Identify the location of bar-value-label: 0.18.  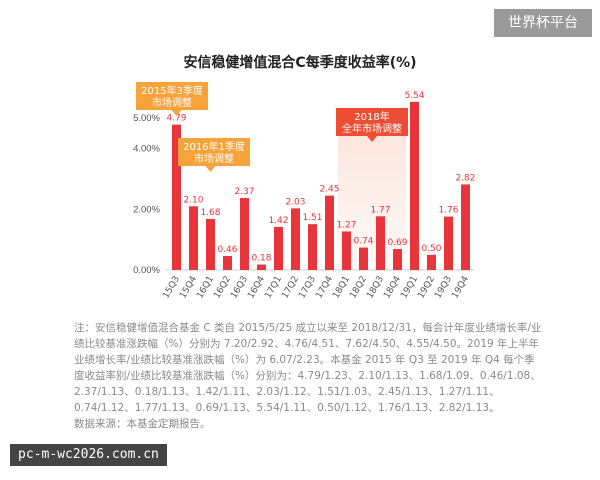
(261, 259).